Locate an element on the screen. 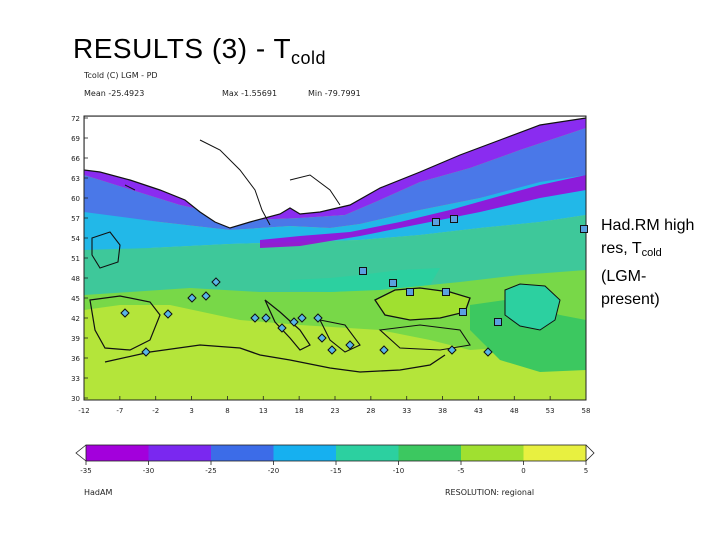  side-note-line2-pre: res, T is located at coordinates (621, 248).